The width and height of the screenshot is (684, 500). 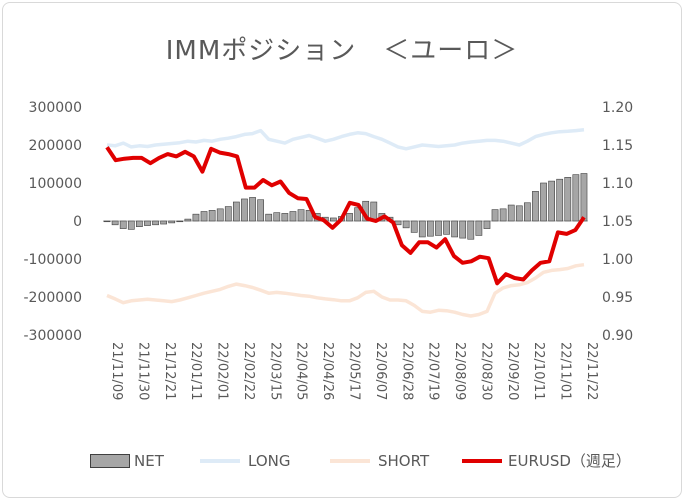 What do you see at coordinates (350, 461) in the screenshot?
I see `legend-short-swatch` at bounding box center [350, 461].